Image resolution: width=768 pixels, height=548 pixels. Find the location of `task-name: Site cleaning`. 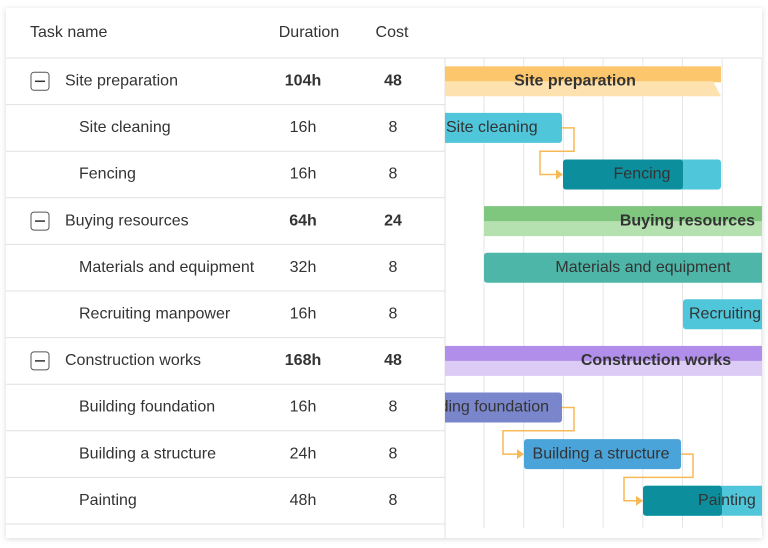

task-name: Site cleaning is located at coordinates (125, 127).